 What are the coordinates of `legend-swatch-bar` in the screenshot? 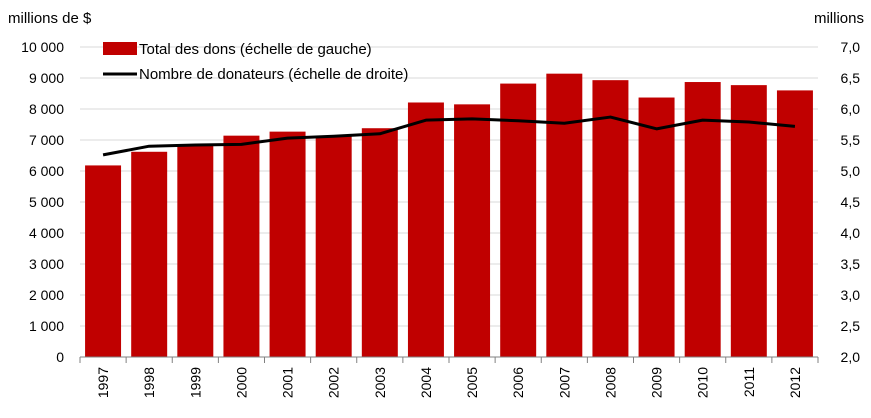 It's located at (120, 48).